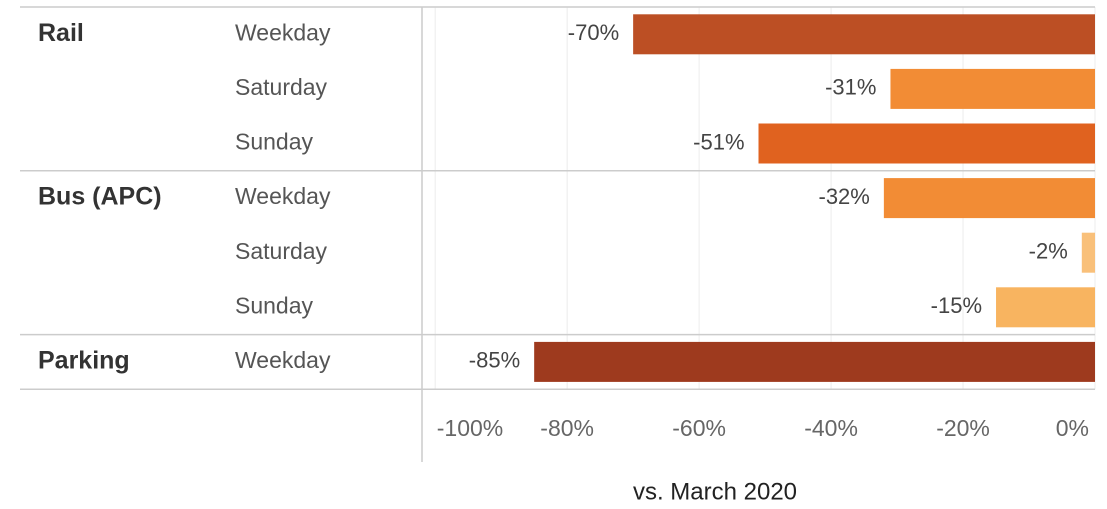 The height and width of the screenshot is (509, 1107). What do you see at coordinates (61, 33) in the screenshot?
I see `group-label: Rail` at bounding box center [61, 33].